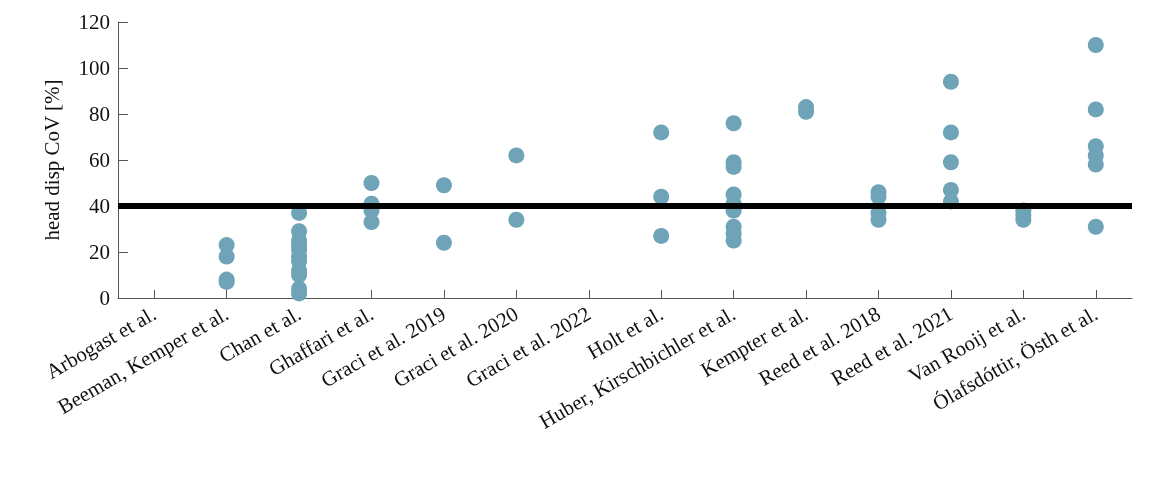 The image size is (1160, 481). What do you see at coordinates (51, 160) in the screenshot?
I see `y-axis-title: head disp CoV [%]` at bounding box center [51, 160].